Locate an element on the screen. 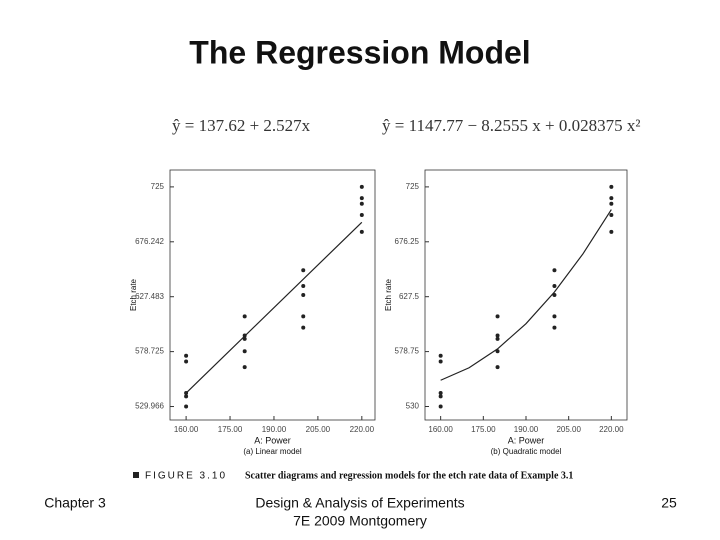 The image size is (720, 540). footer-center: Design & Analysis of Experiments is located at coordinates (359, 503).